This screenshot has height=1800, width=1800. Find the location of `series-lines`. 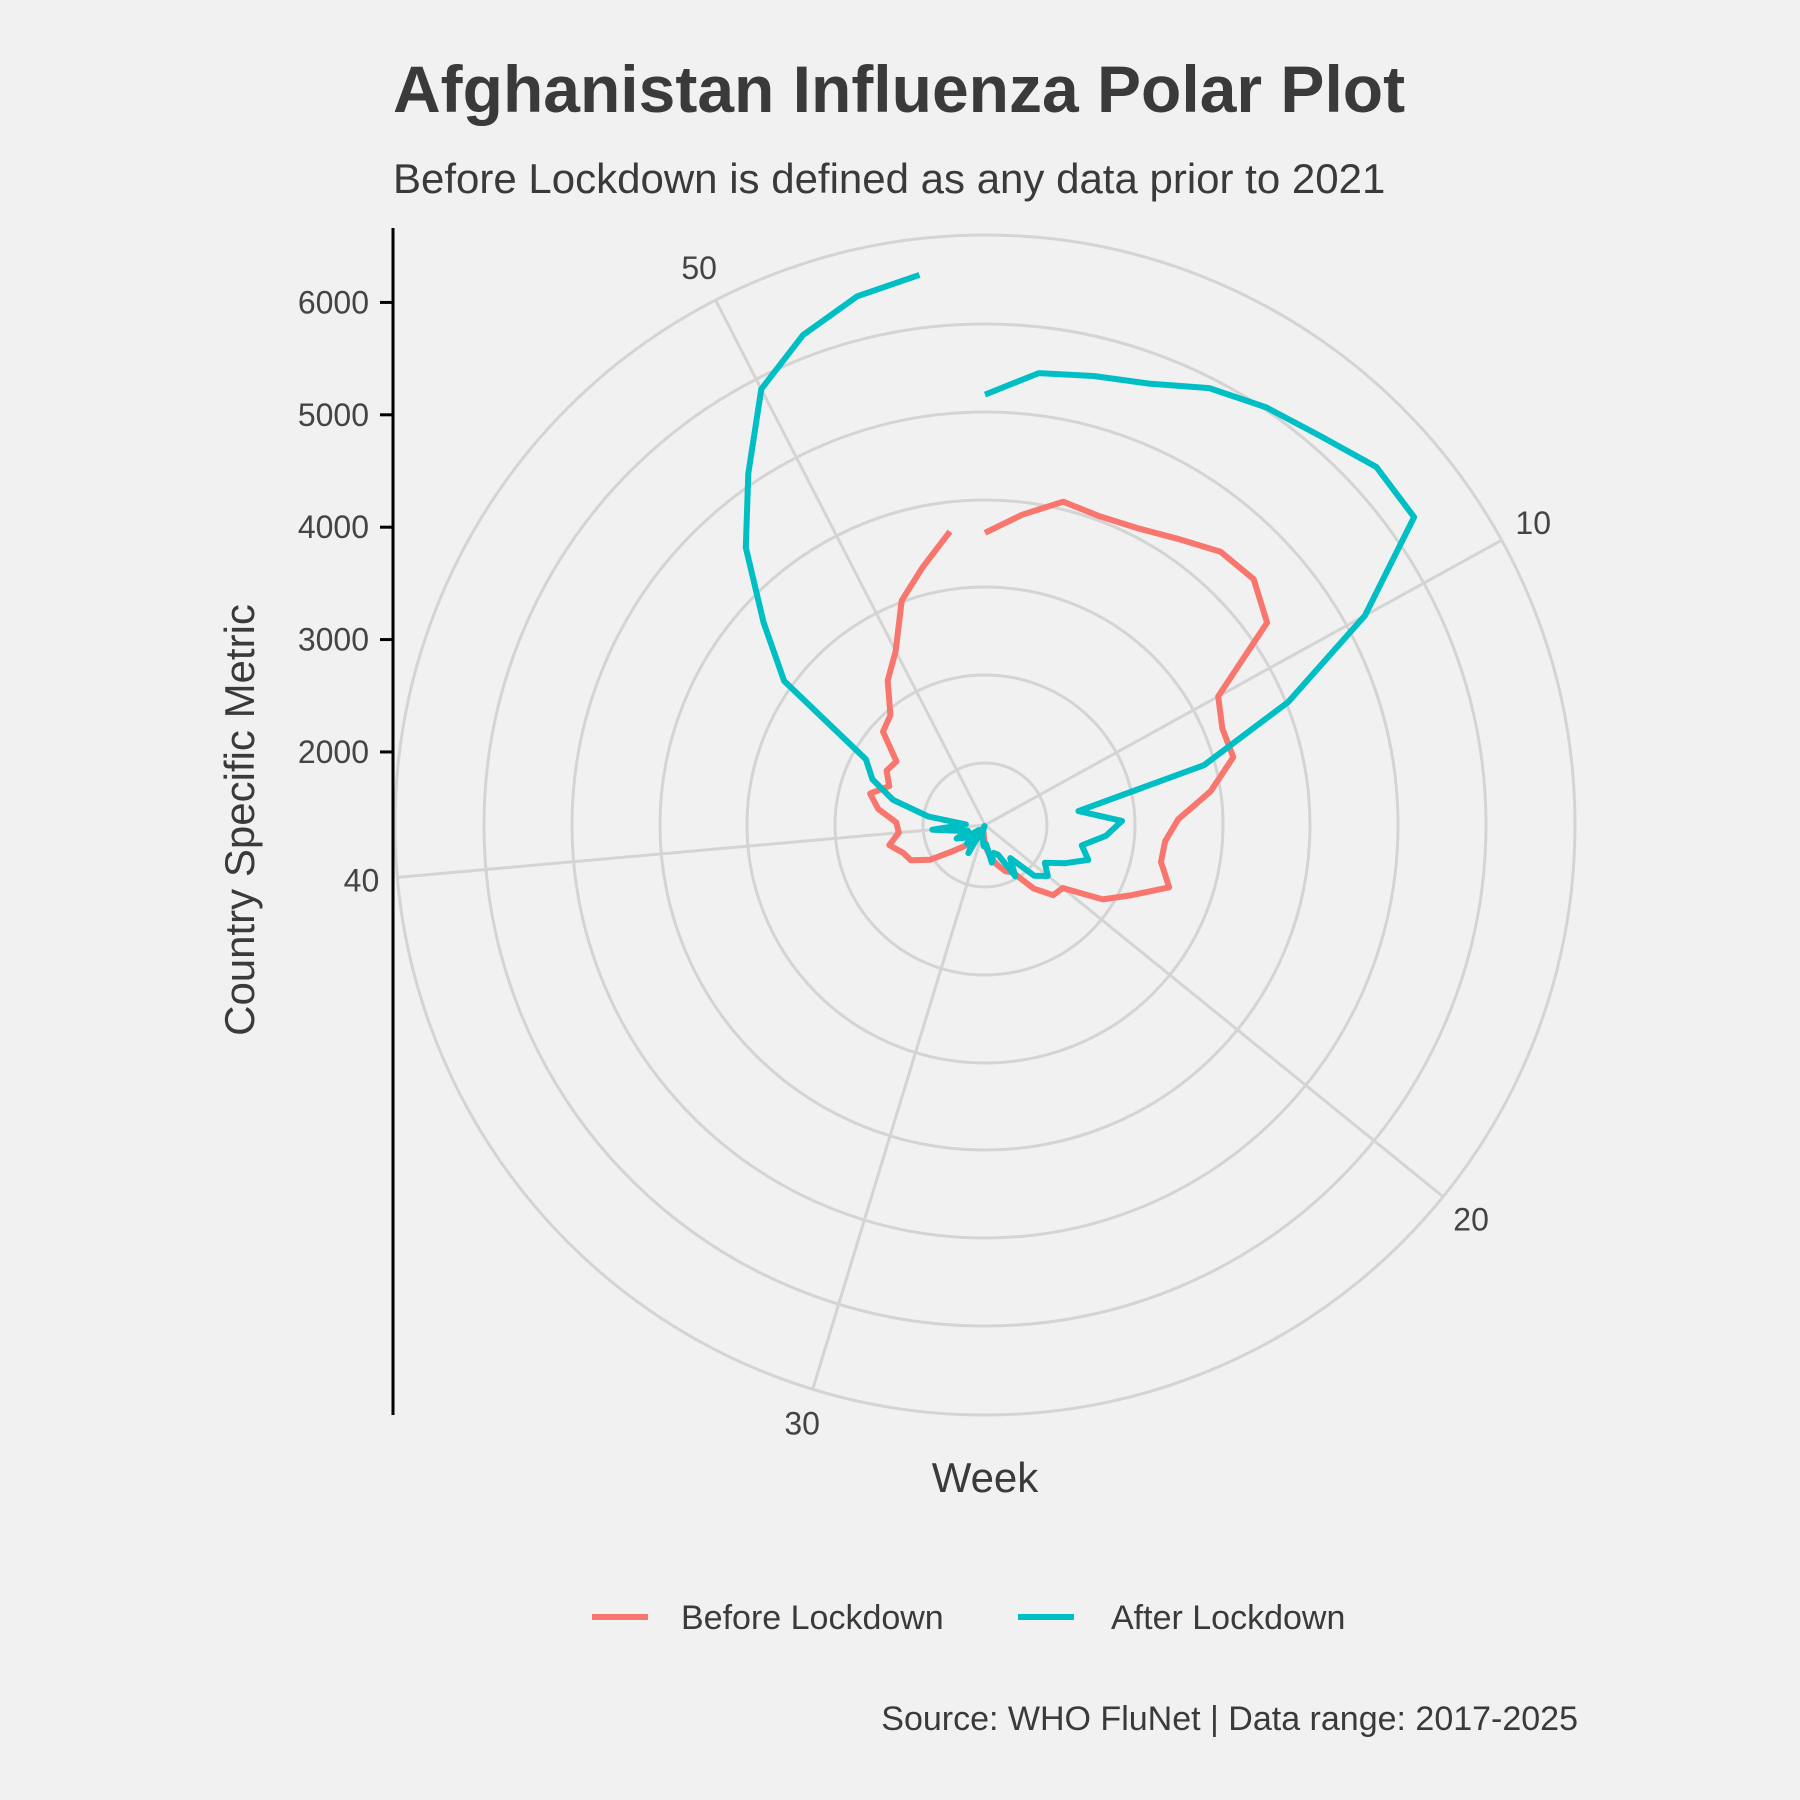

series-lines is located at coordinates (1080, 587).